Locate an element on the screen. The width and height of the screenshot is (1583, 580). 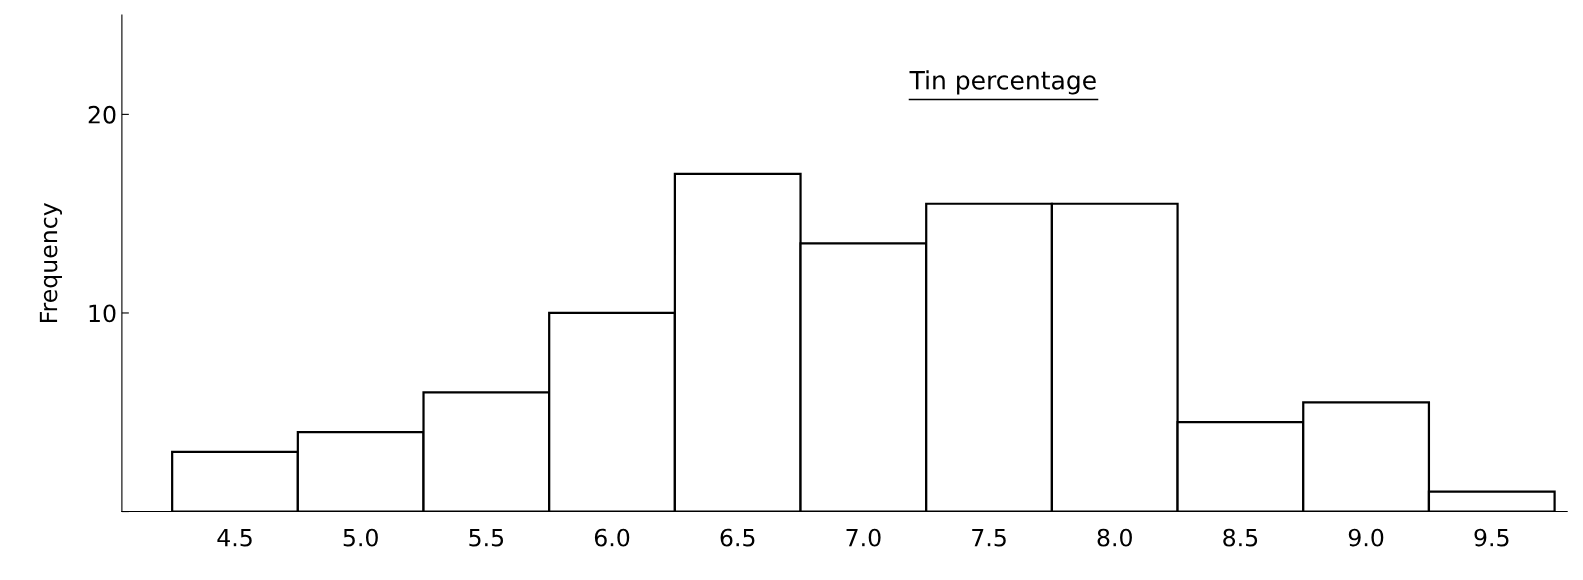
x-tick-label: 6.5 is located at coordinates (737, 537).